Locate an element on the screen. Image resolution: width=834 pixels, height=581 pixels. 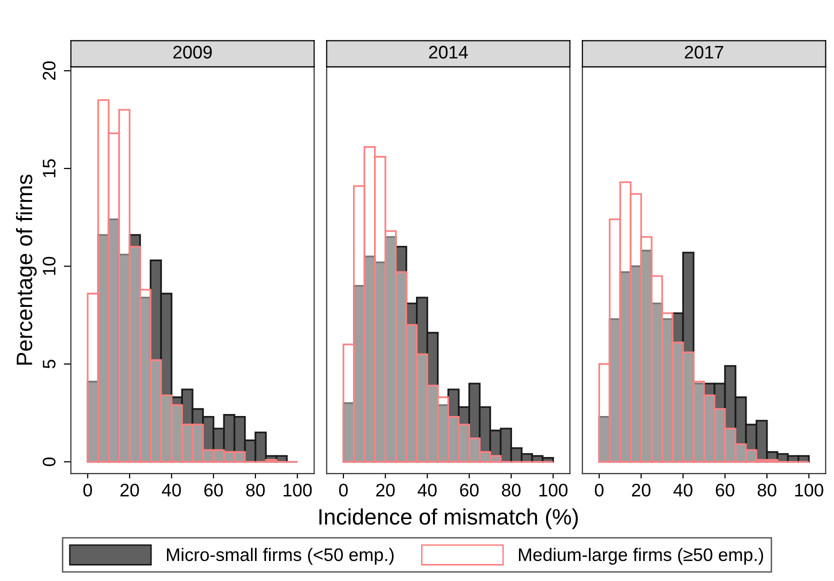
y-tick-label: 5 is located at coordinates (49, 364).